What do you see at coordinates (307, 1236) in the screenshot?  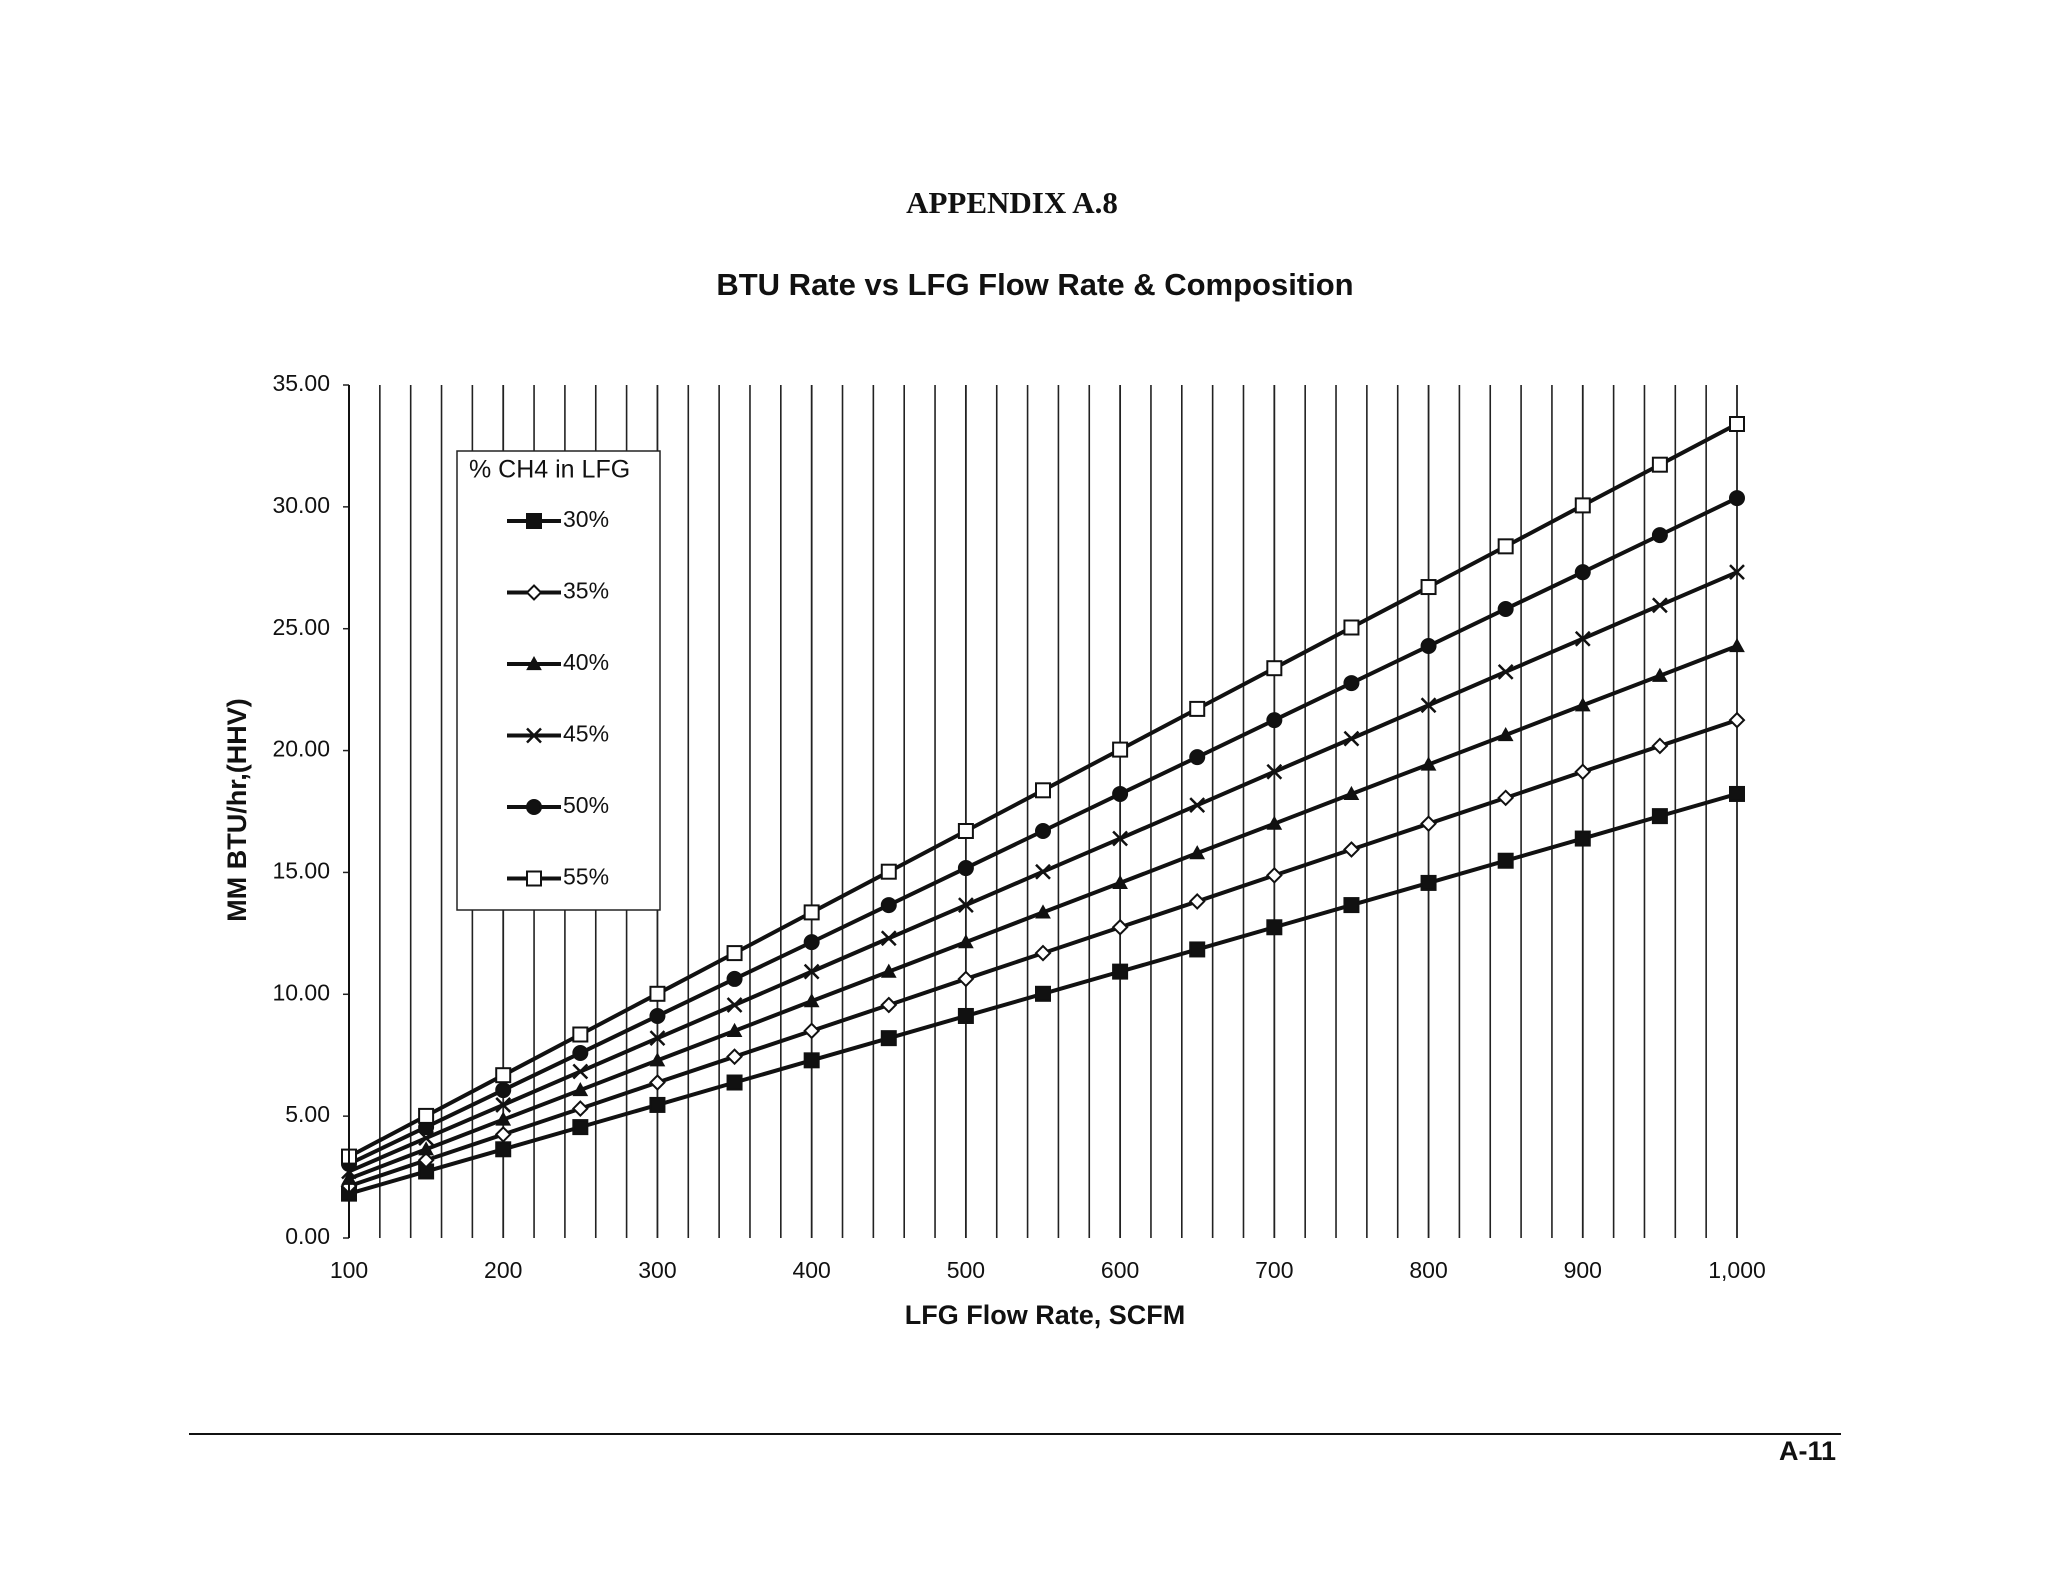 I see `y-tick-label: 0.00` at bounding box center [307, 1236].